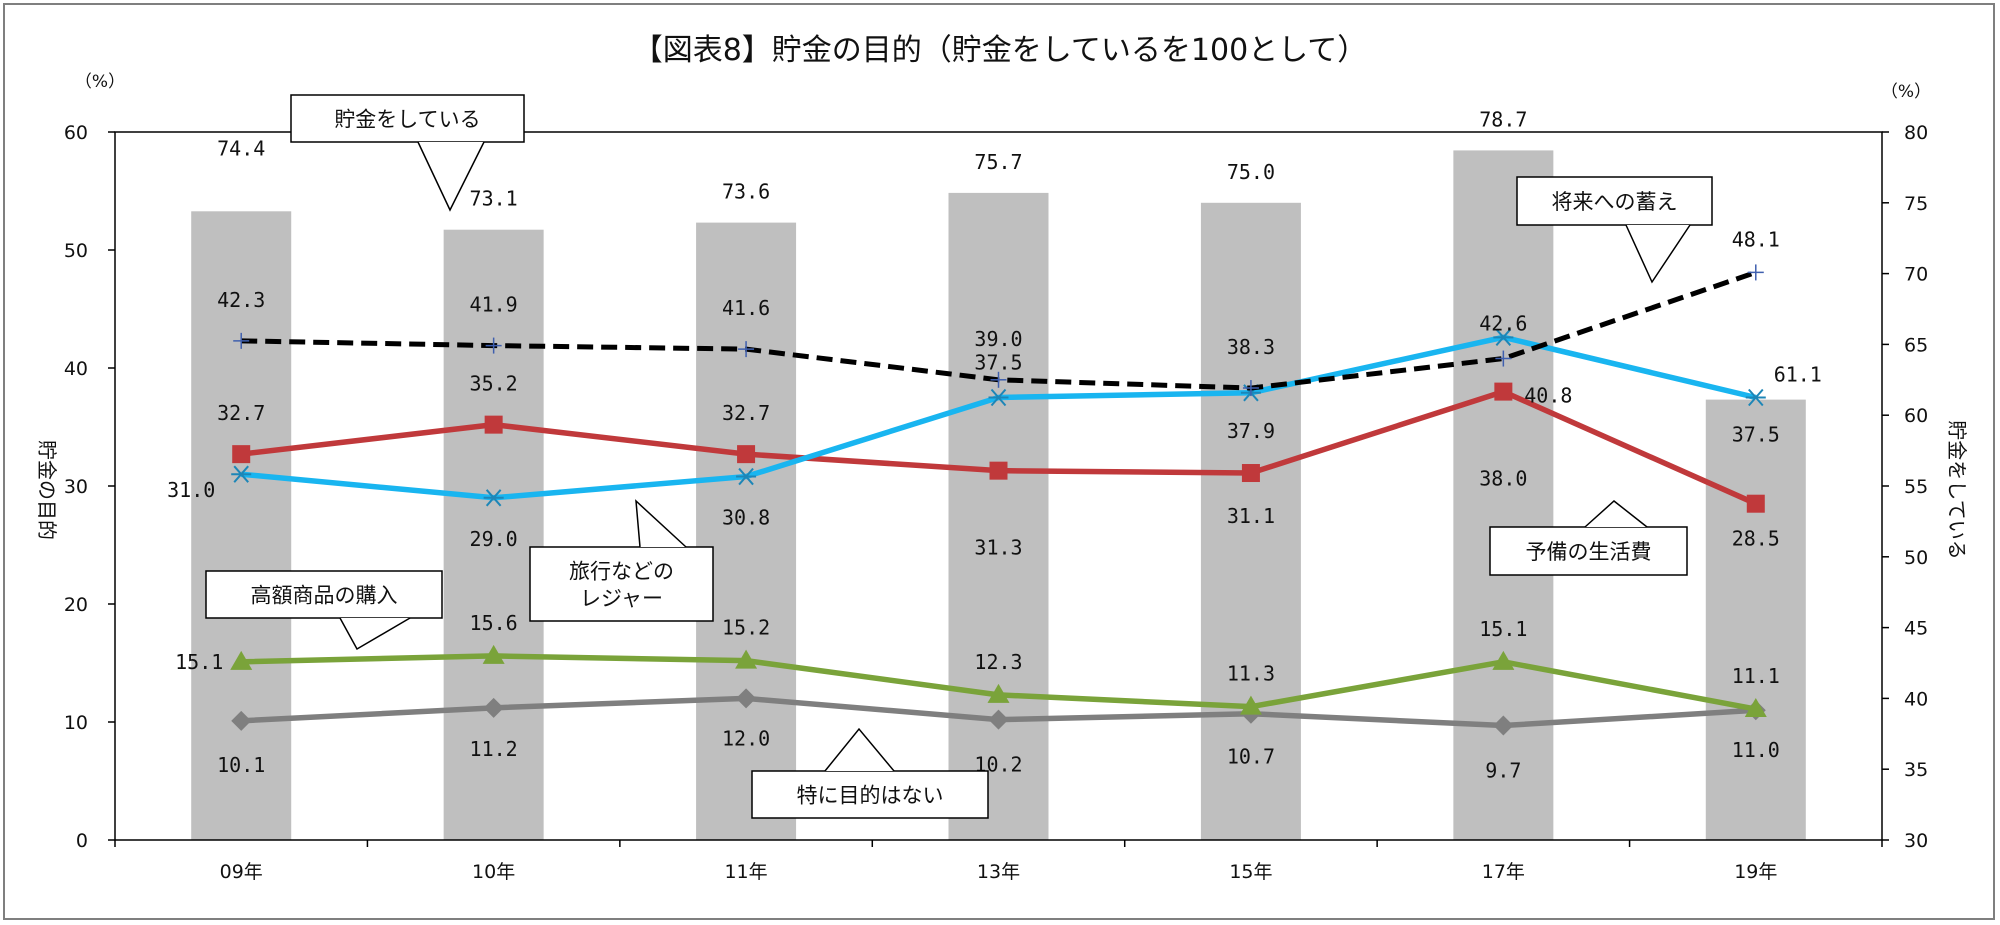 This screenshot has width=2000, height=925. Describe the element at coordinates (1503, 872) in the screenshot. I see `x-tick-label: 17年` at that location.